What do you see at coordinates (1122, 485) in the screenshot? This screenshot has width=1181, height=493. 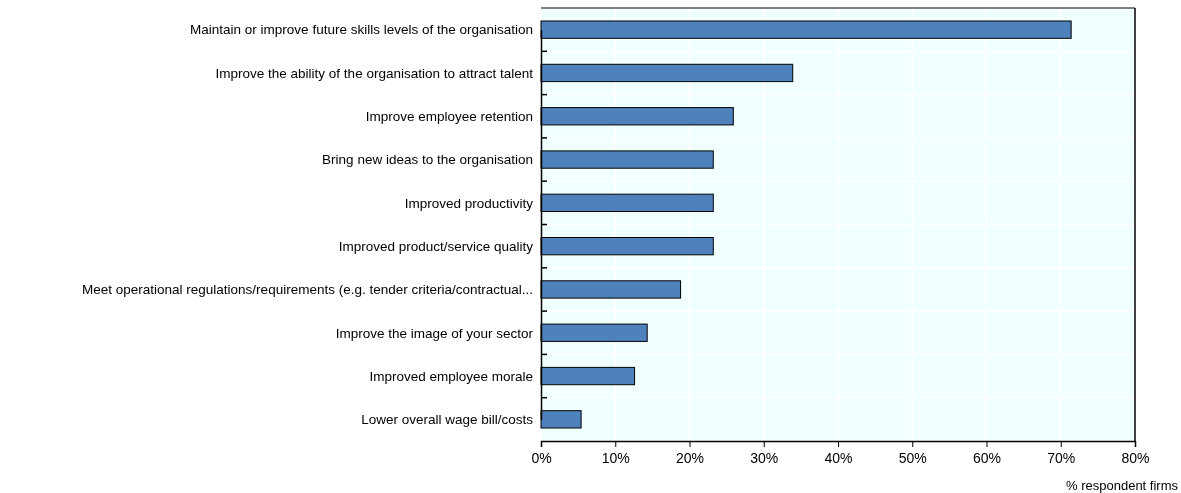 I see `x-axis-title: % respondent firms` at bounding box center [1122, 485].